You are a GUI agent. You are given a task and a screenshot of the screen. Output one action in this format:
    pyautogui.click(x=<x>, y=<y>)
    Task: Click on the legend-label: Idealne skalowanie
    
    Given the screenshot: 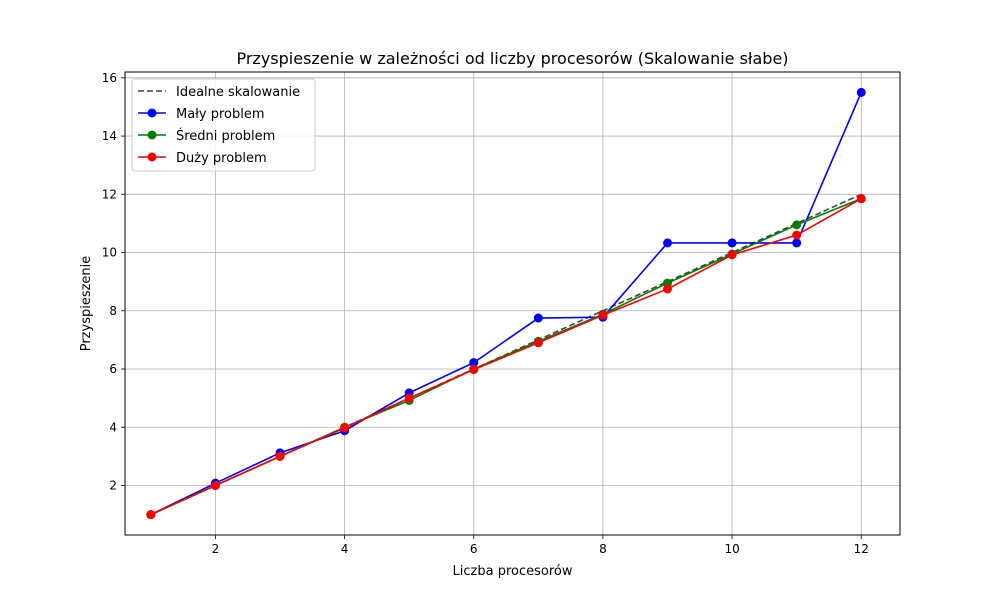 What is the action you would take?
    pyautogui.click(x=238, y=92)
    